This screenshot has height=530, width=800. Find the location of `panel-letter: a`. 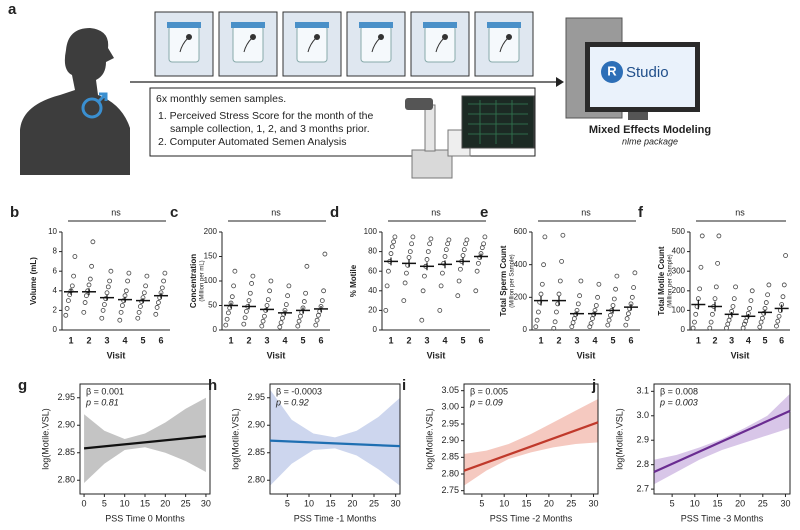

panel-letter: a is located at coordinates (12, 9).